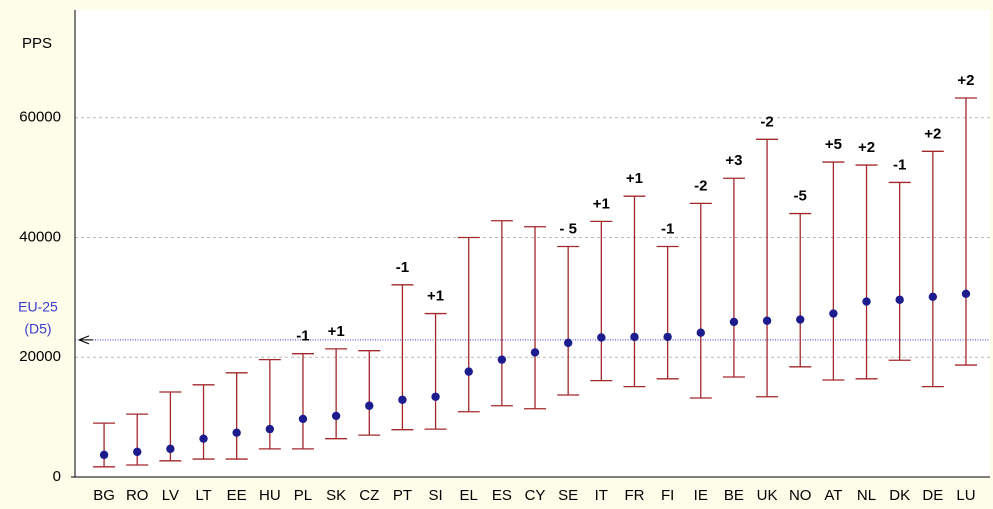 The width and height of the screenshot is (993, 509). What do you see at coordinates (568, 228) in the screenshot?
I see `rank-change-label: - 5` at bounding box center [568, 228].